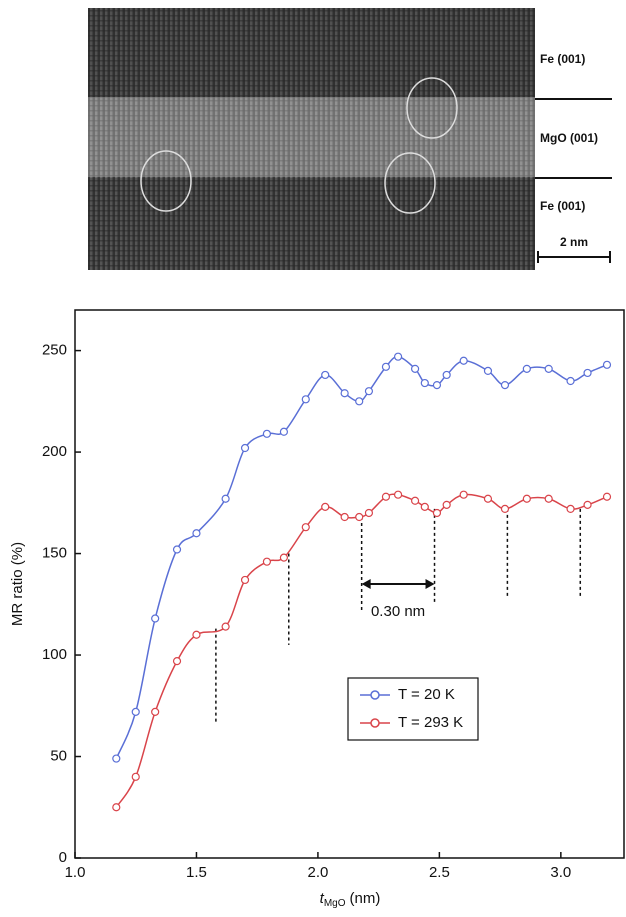  What do you see at coordinates (75, 872) in the screenshot?
I see `x-tick-label: 1.0` at bounding box center [75, 872].